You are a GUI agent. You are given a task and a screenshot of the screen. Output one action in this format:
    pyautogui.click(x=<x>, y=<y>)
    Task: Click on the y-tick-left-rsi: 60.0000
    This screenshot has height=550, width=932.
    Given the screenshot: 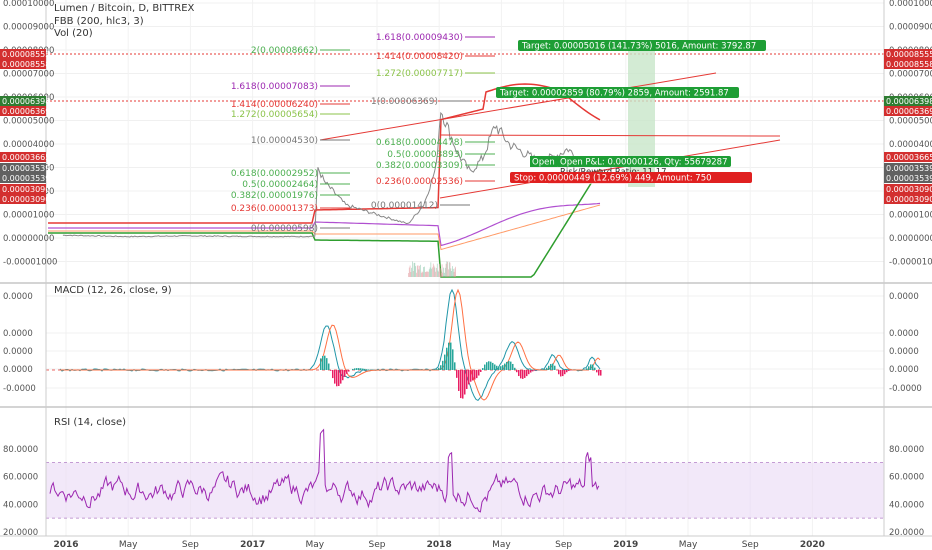 What is the action you would take?
    pyautogui.click(x=20, y=478)
    